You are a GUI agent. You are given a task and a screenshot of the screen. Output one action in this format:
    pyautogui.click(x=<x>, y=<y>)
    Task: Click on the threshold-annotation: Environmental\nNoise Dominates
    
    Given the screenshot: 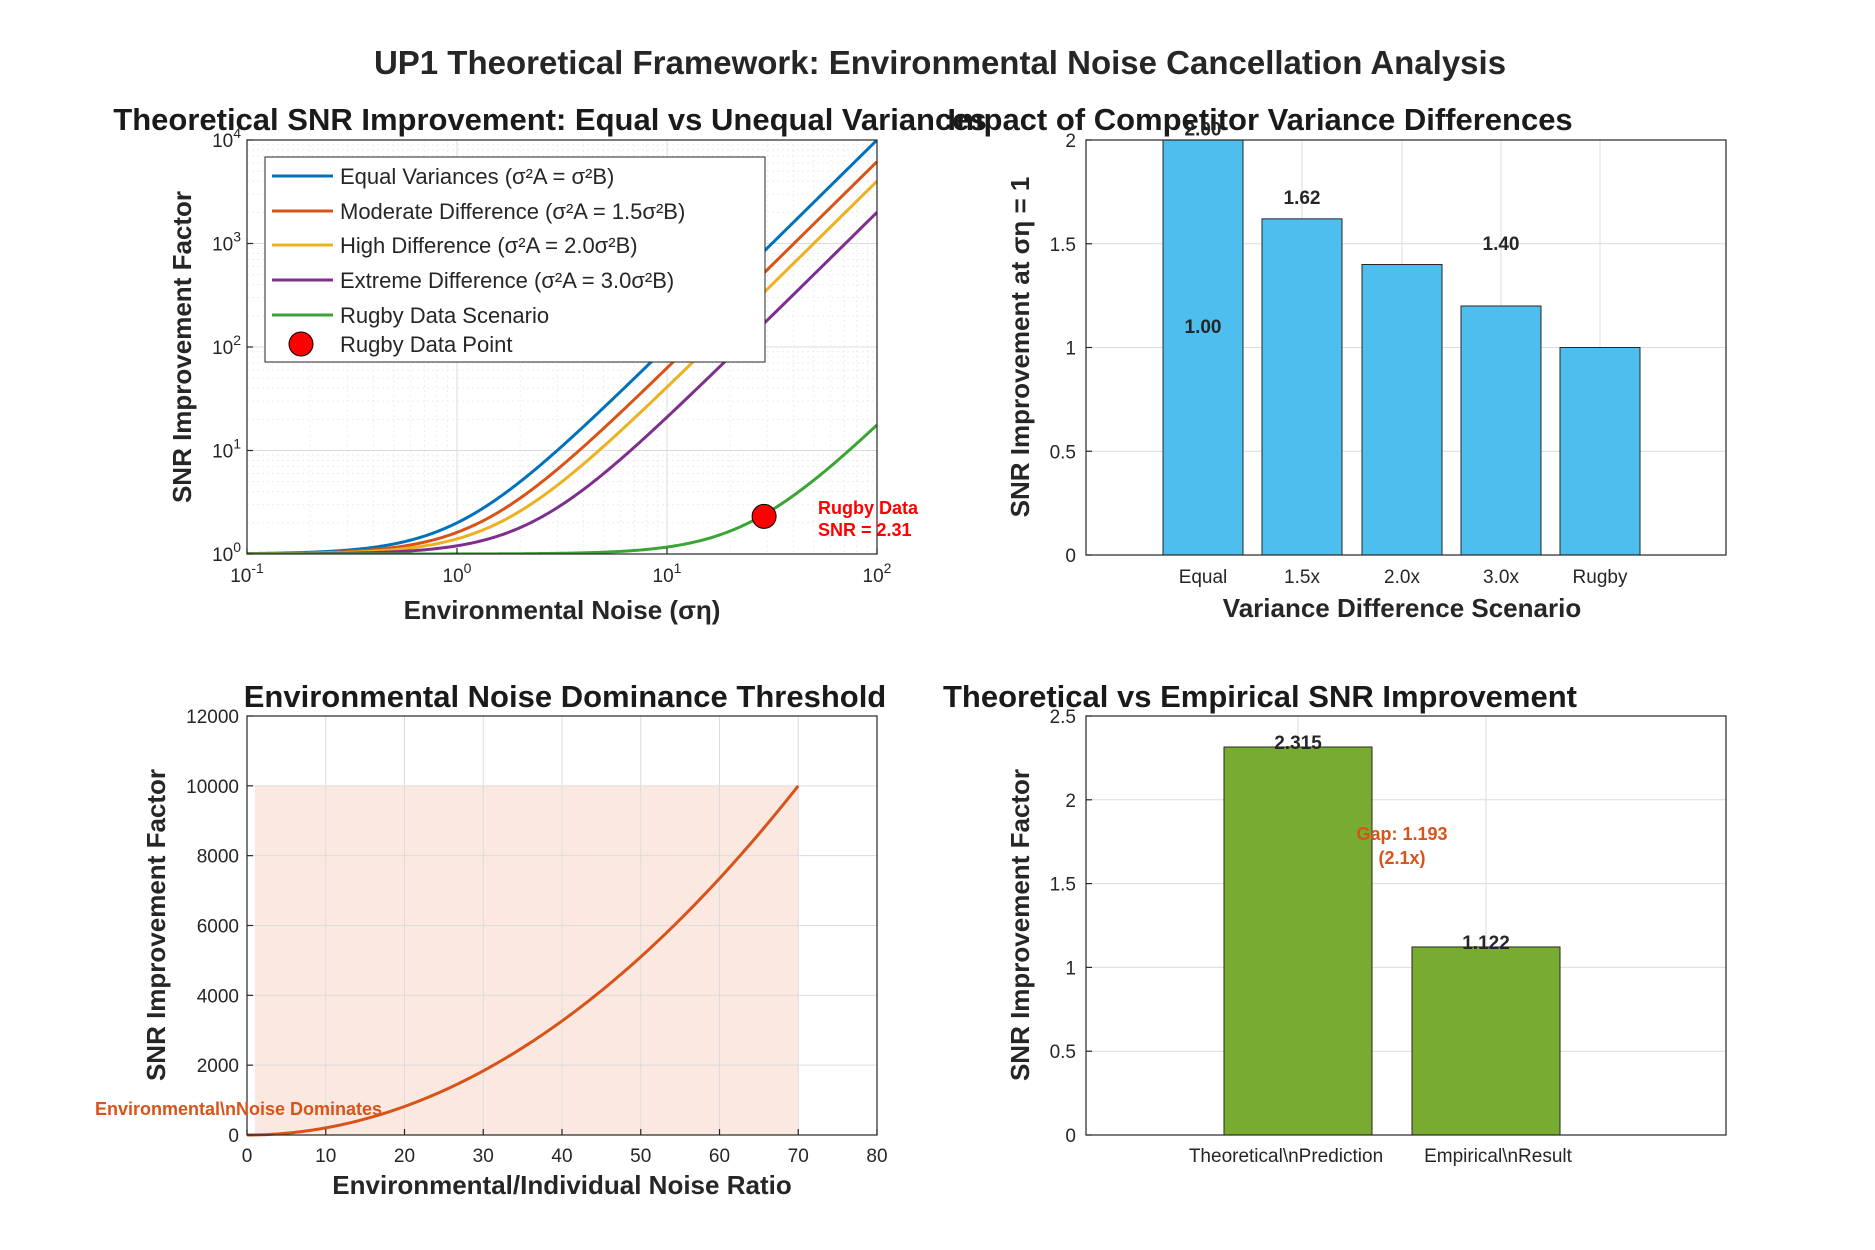 What is the action you would take?
    pyautogui.click(x=238, y=1109)
    